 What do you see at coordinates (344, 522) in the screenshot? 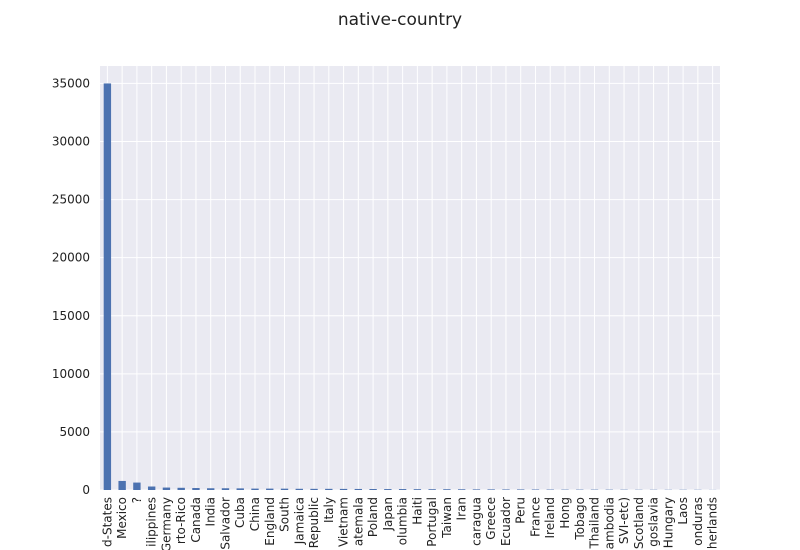
I see `x-tick-label: Vietnam` at bounding box center [344, 522].